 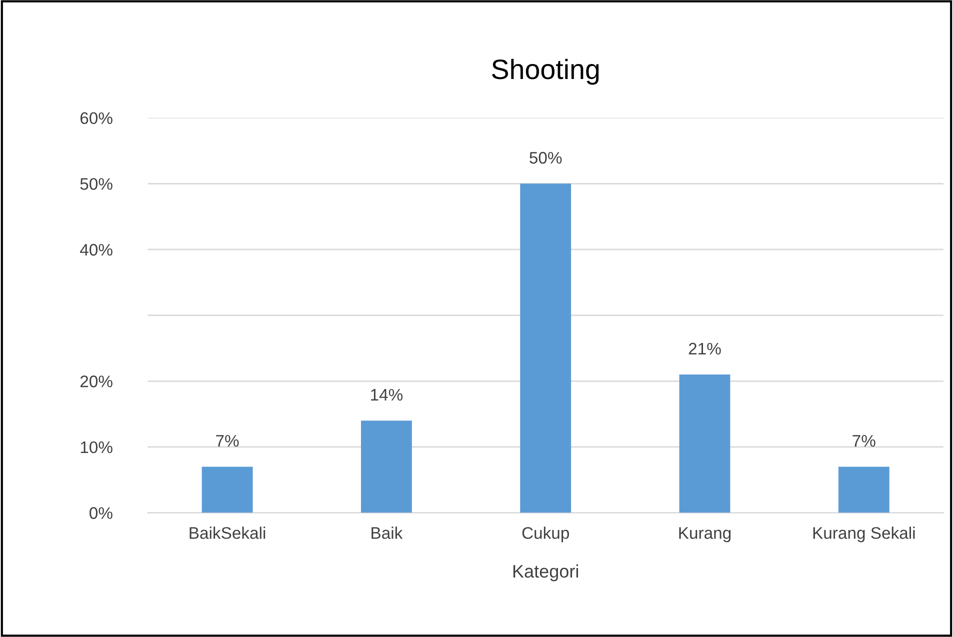 I want to click on x-axis-title: Kategori, so click(x=545, y=573).